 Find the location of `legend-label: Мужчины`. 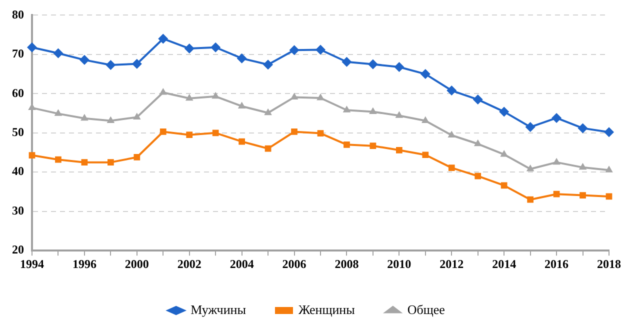

legend-label: Мужчины is located at coordinates (218, 309).